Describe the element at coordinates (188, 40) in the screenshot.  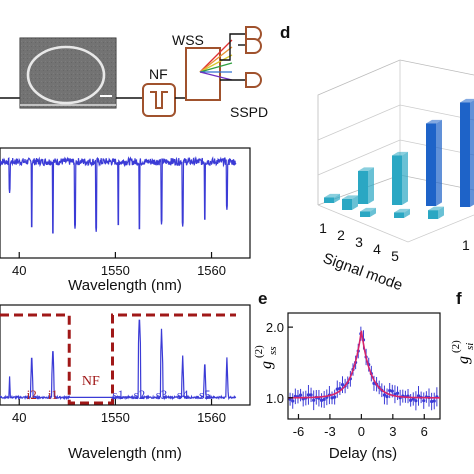
I see `wss-label: WSS` at that location.